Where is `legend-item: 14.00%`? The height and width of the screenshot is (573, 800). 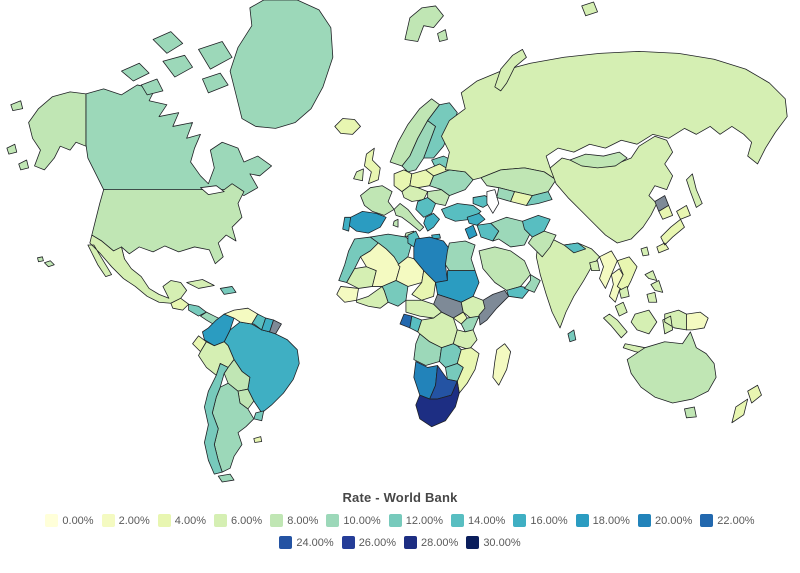 legend-item: 14.00% is located at coordinates (478, 520).